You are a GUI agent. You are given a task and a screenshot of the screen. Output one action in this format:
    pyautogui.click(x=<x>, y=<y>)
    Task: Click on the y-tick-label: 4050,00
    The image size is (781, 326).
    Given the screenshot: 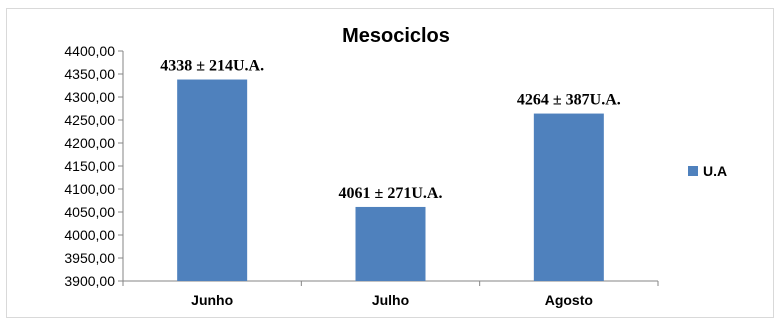 What is the action you would take?
    pyautogui.click(x=89, y=212)
    